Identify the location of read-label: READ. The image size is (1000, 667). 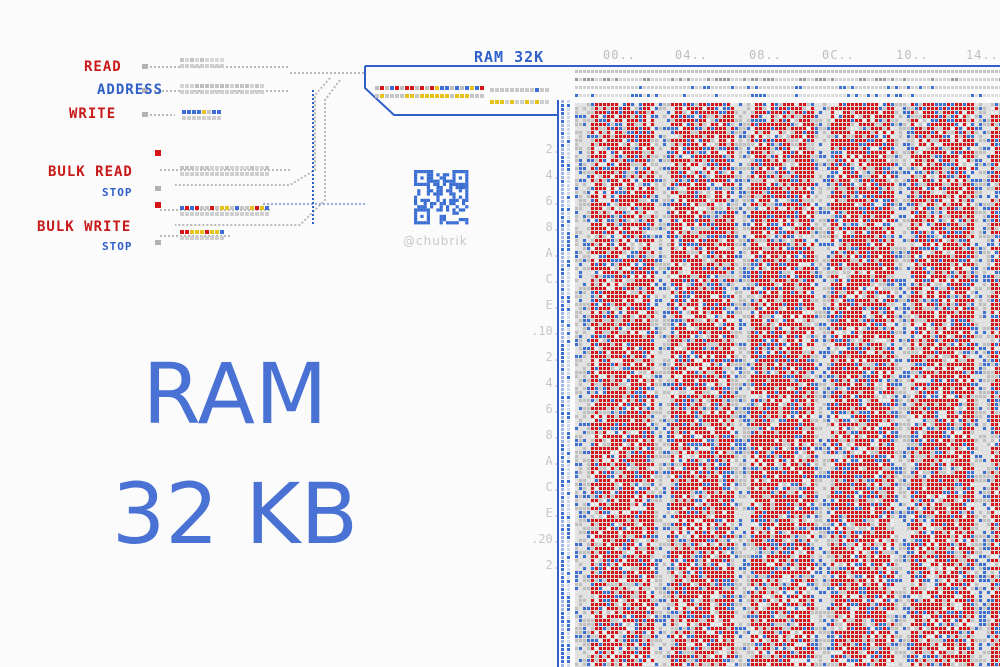
(103, 67).